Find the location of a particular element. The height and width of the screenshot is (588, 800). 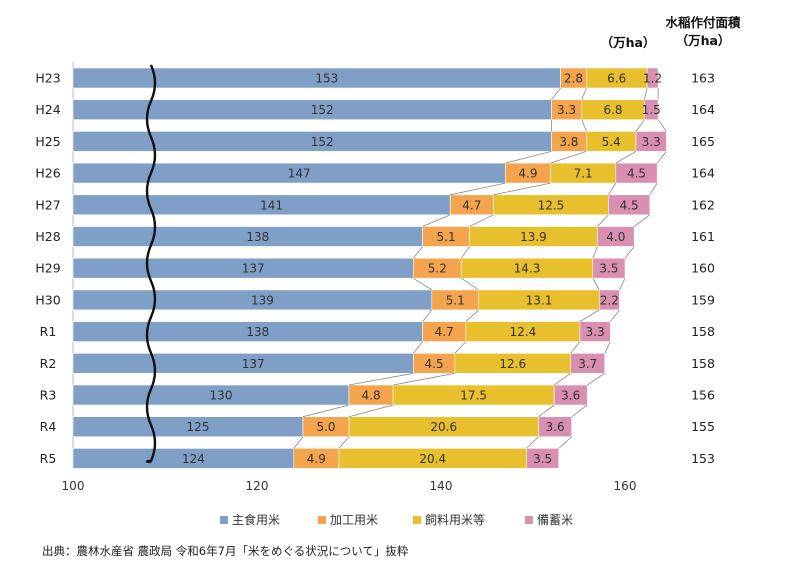

x-tick-label: 160 is located at coordinates (625, 486).